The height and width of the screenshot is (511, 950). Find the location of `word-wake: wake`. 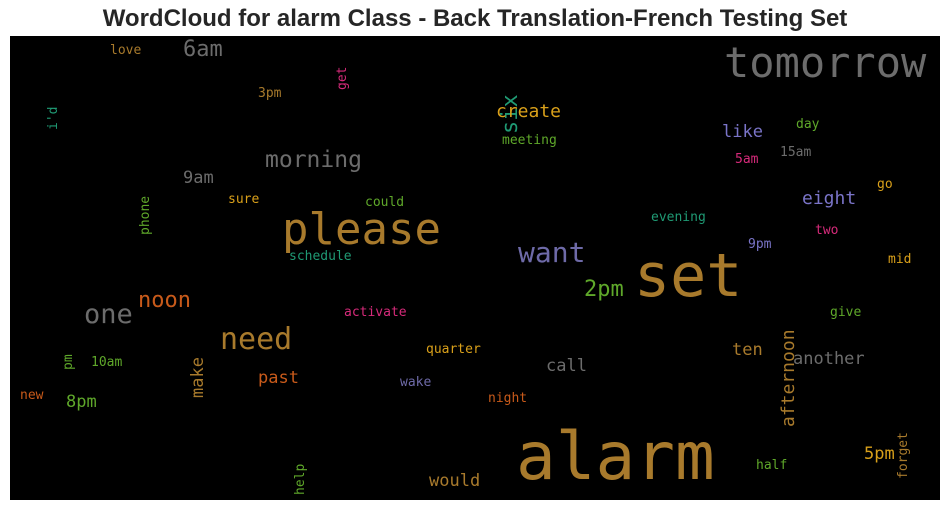

word-wake: wake is located at coordinates (416, 382).